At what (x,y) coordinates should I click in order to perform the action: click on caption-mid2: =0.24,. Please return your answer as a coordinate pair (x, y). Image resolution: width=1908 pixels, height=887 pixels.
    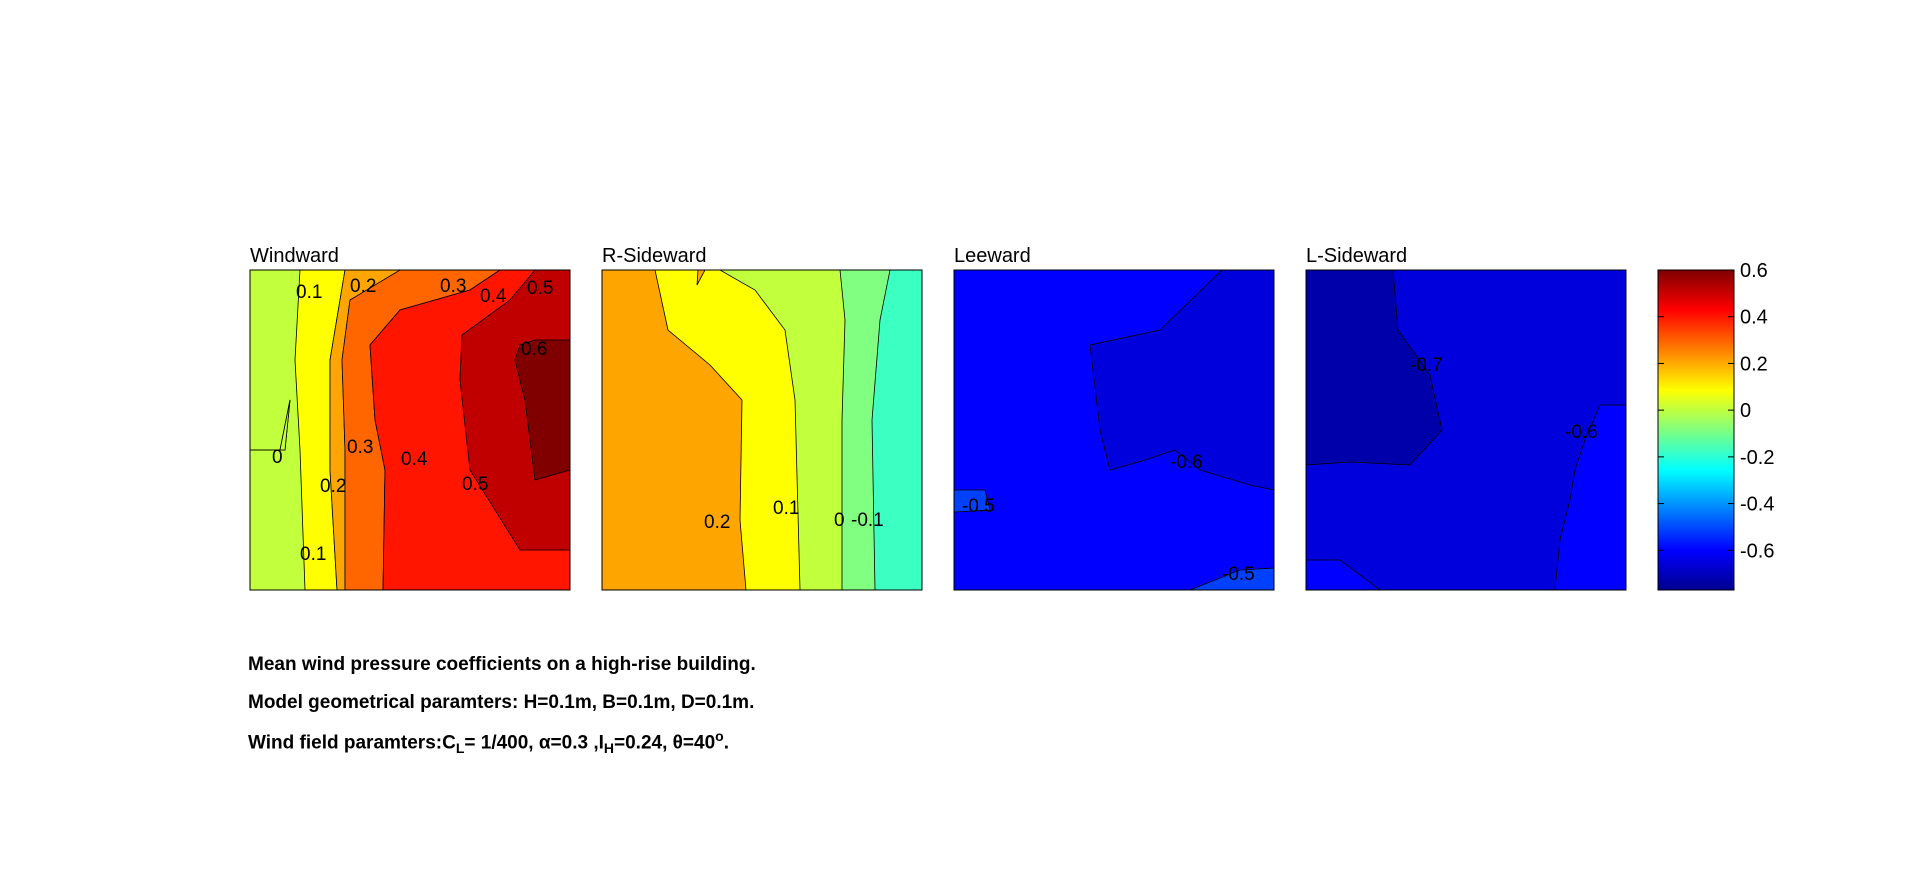
    Looking at the image, I should click on (643, 743).